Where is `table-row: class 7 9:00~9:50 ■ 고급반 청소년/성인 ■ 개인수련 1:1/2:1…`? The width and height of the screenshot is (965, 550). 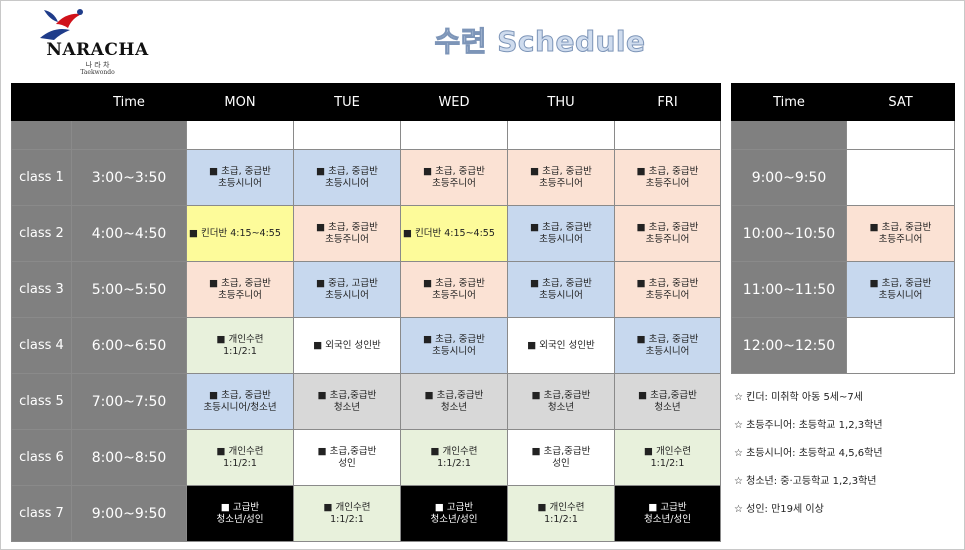
table-row: class 7 9:00~9:50 ■ 고급반 청소년/성인 ■ 개인수련 1:1/2:1… is located at coordinates (366, 513).